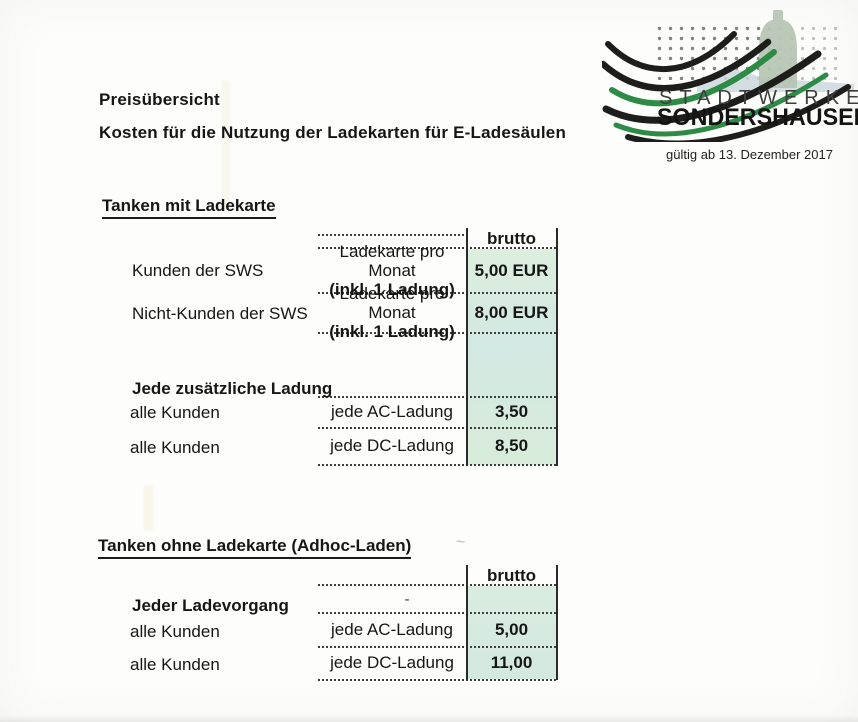  I want to click on stadtwerke-logo-graphic, so click(728, 76).